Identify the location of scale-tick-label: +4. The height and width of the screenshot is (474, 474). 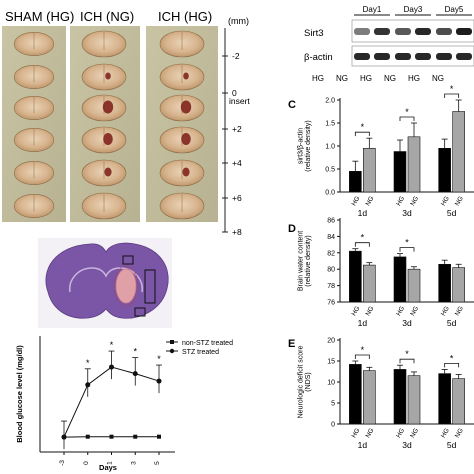
(237, 163).